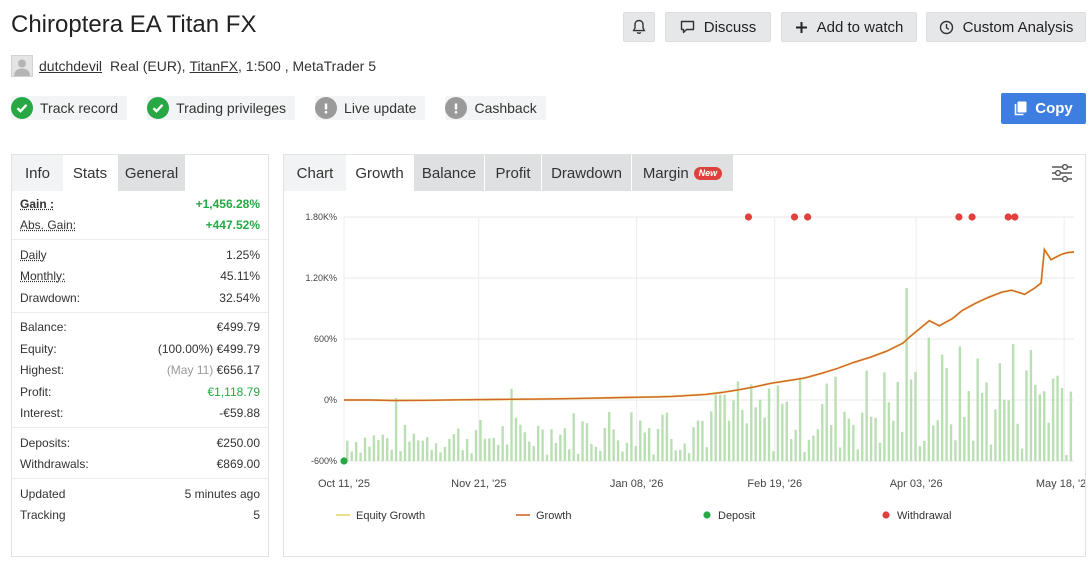 This screenshot has height=561, width=1091. I want to click on x-tick-label: Oct 11, '25, so click(344, 484).